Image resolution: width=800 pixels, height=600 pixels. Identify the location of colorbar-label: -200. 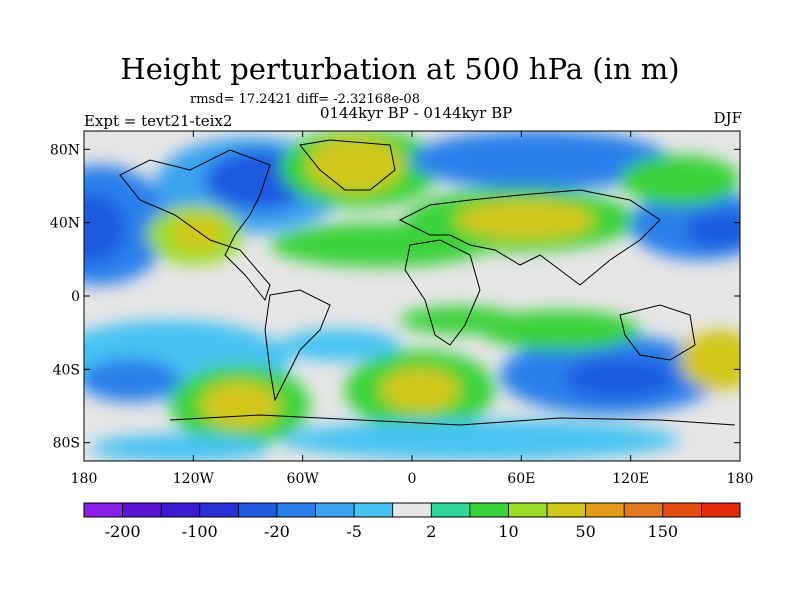
(123, 531).